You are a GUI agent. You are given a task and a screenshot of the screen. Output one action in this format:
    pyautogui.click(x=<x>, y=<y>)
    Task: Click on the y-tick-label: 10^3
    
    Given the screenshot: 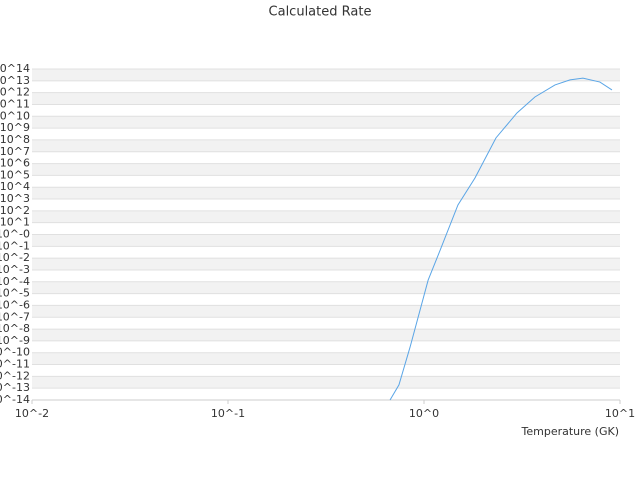 What is the action you would take?
    pyautogui.click(x=15, y=198)
    